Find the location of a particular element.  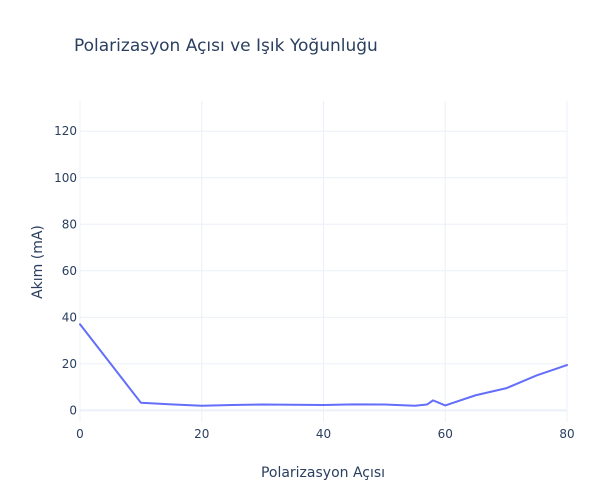

x-tick-label-80: 80 is located at coordinates (566, 434).